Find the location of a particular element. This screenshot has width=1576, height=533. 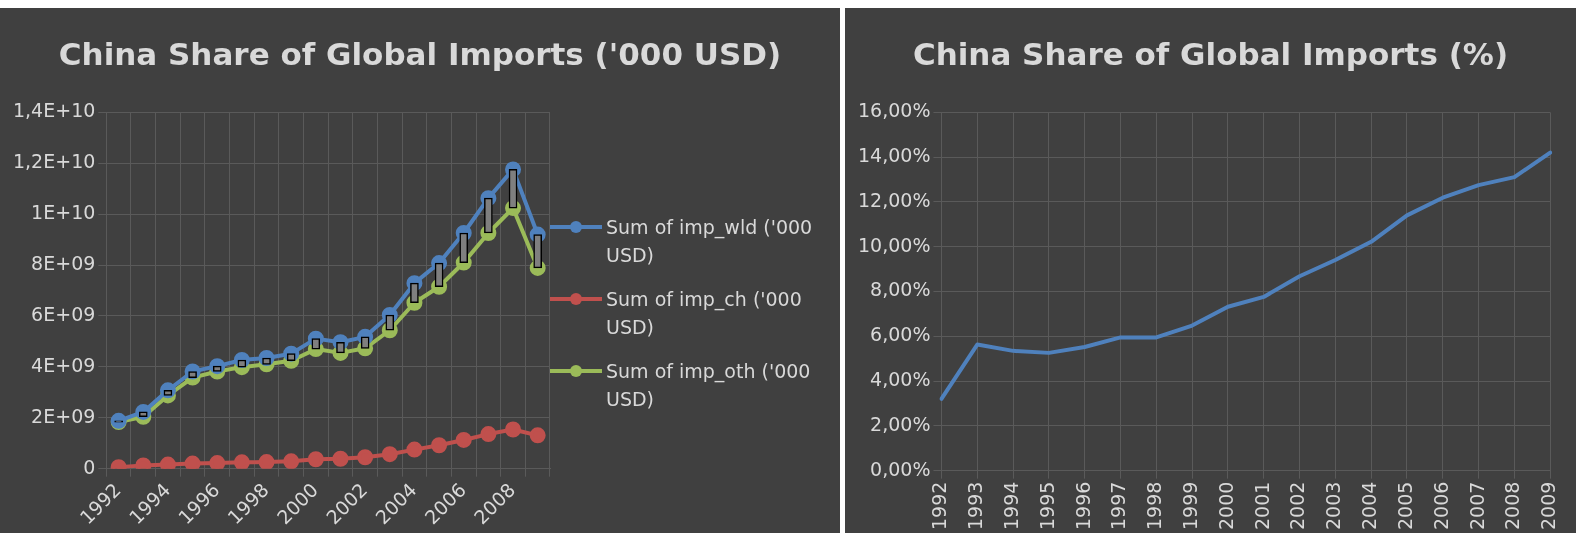

y-tick-label: 8,00% is located at coordinates (900, 289).